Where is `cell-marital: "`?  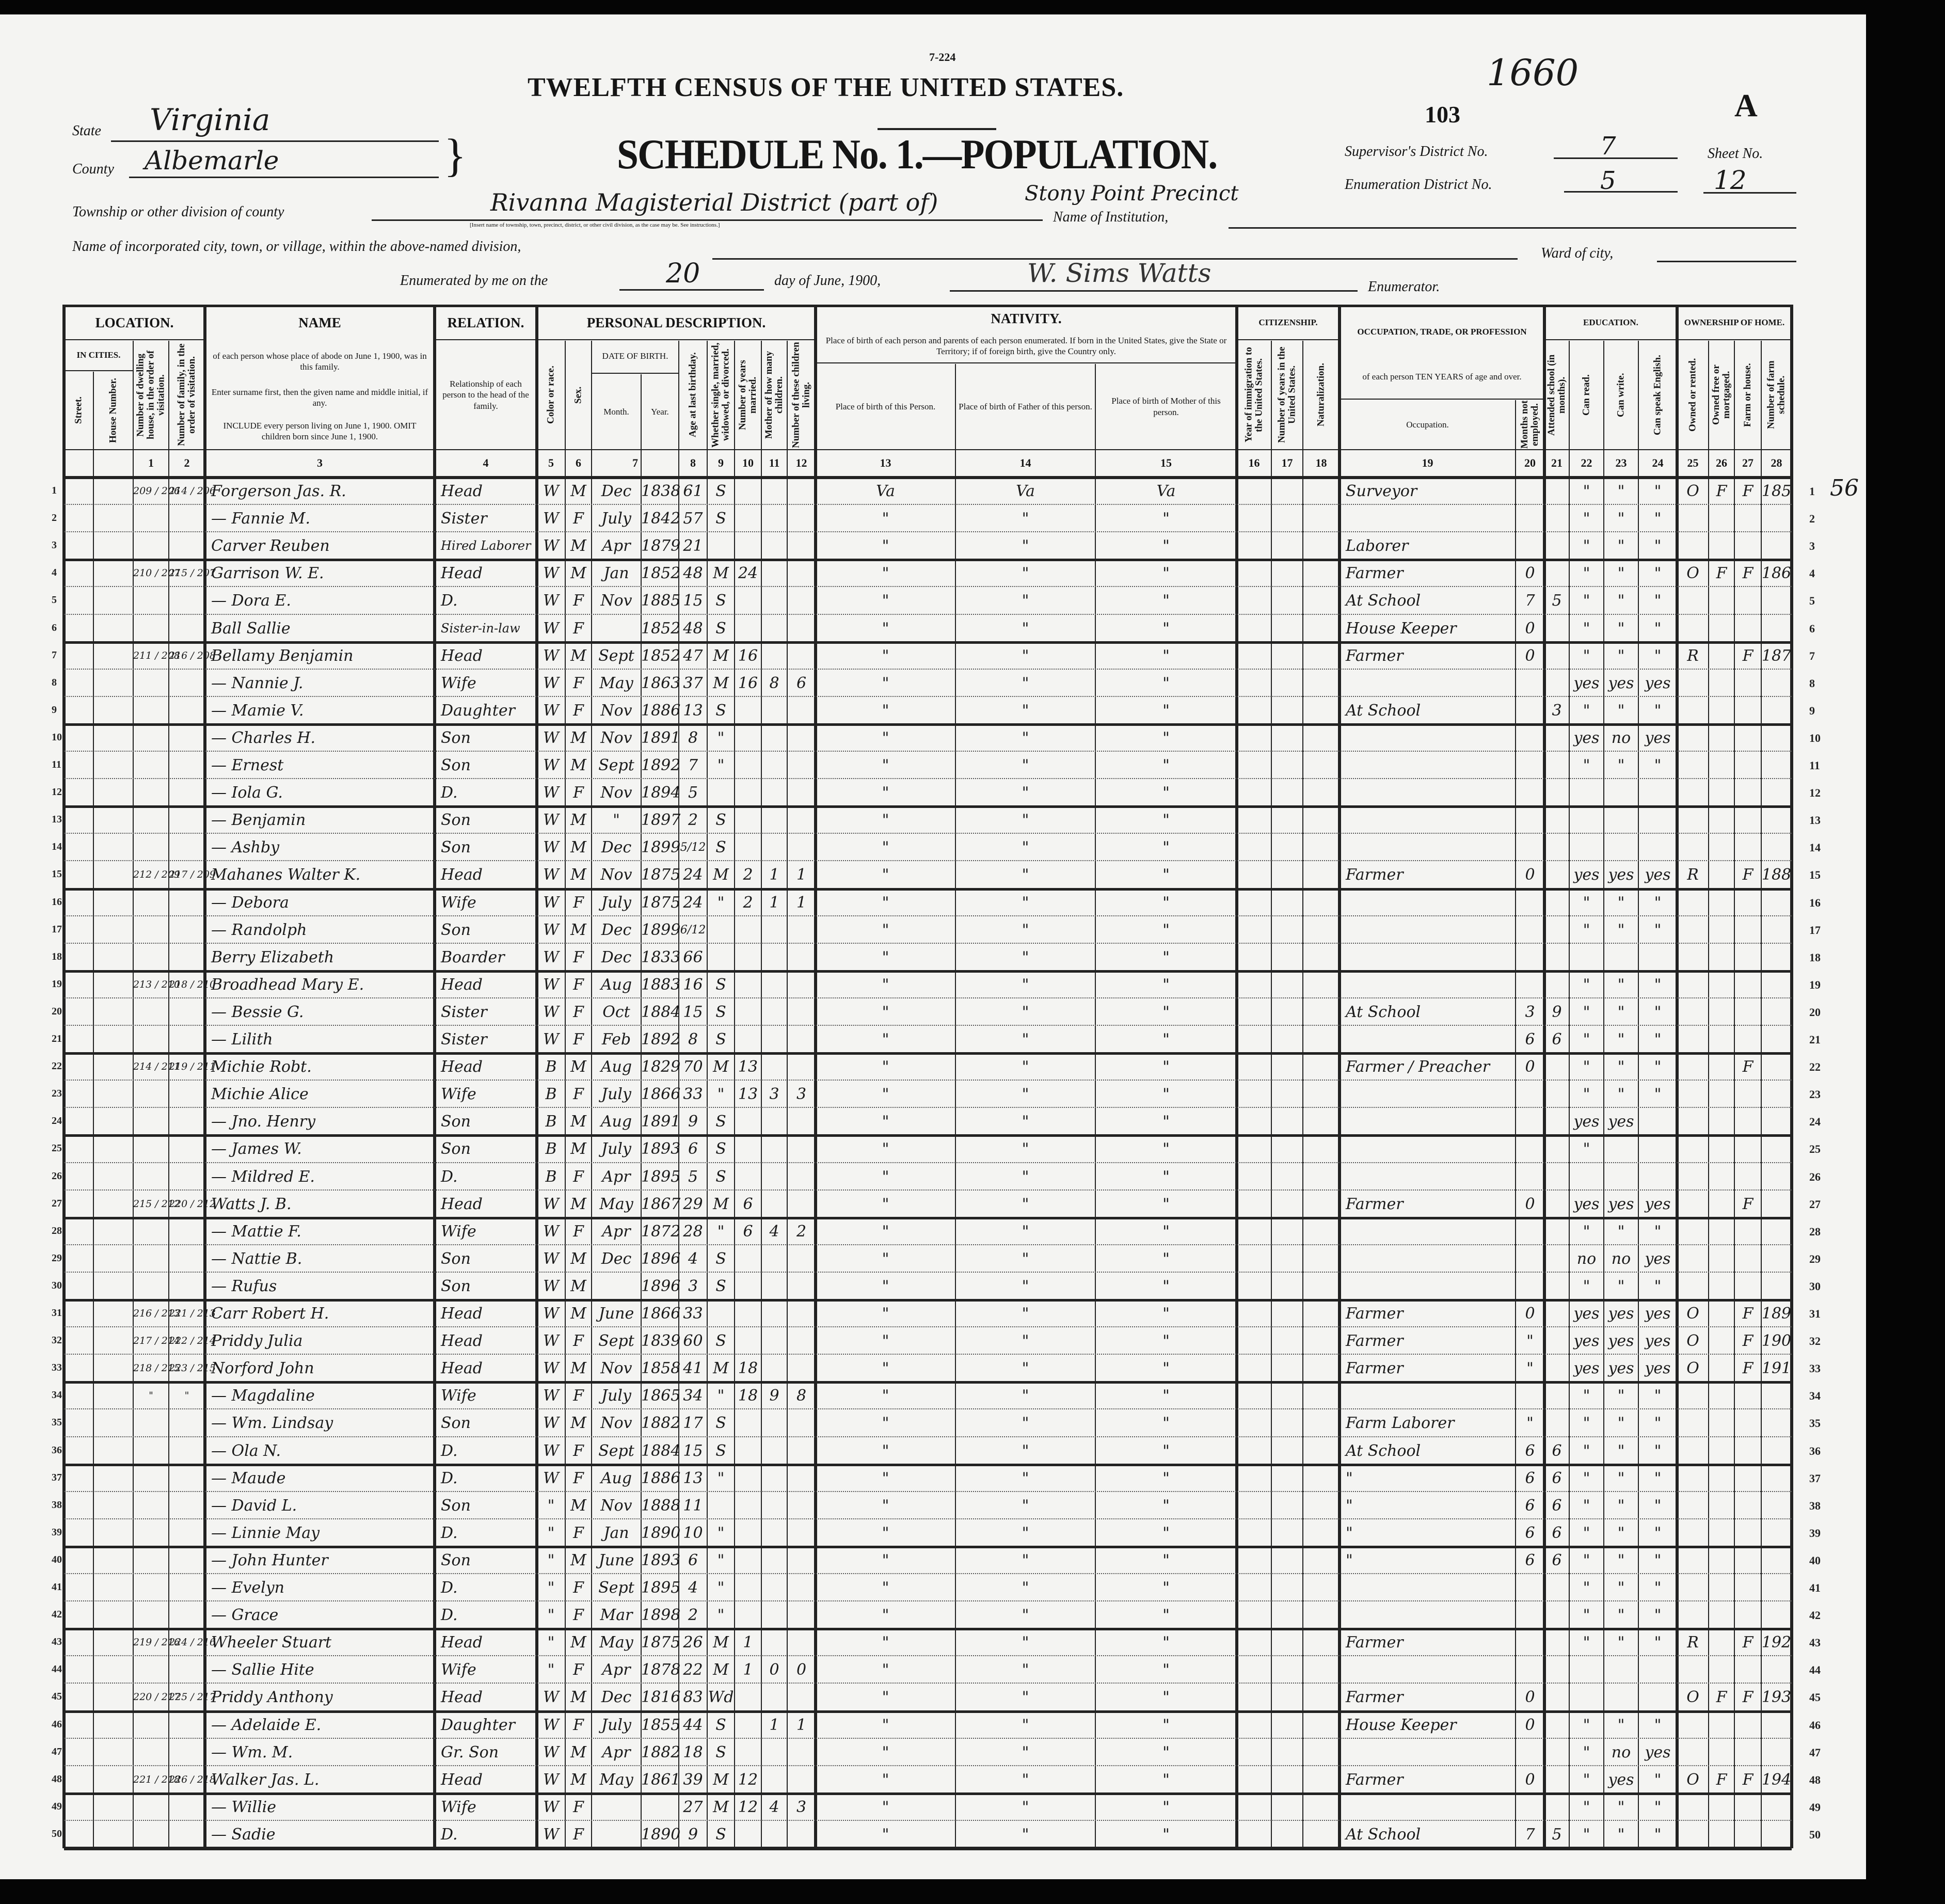 cell-marital: " is located at coordinates (721, 1231).